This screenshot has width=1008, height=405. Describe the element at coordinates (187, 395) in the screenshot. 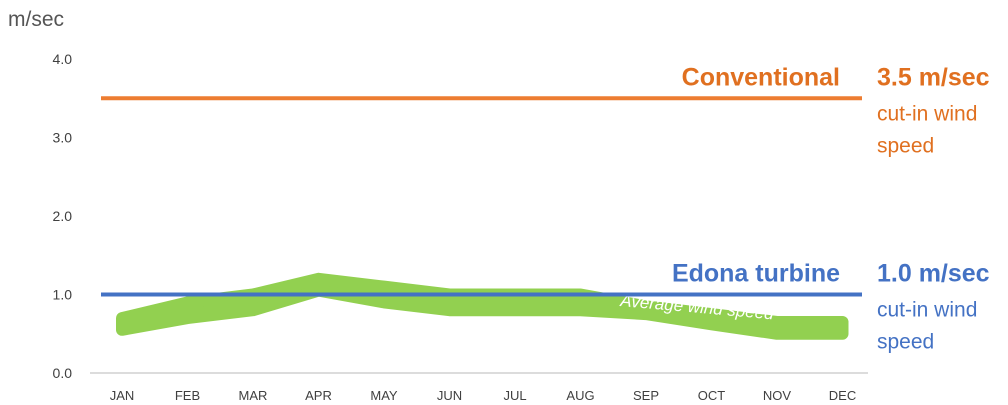

I see `x-tick-label: FEB` at that location.